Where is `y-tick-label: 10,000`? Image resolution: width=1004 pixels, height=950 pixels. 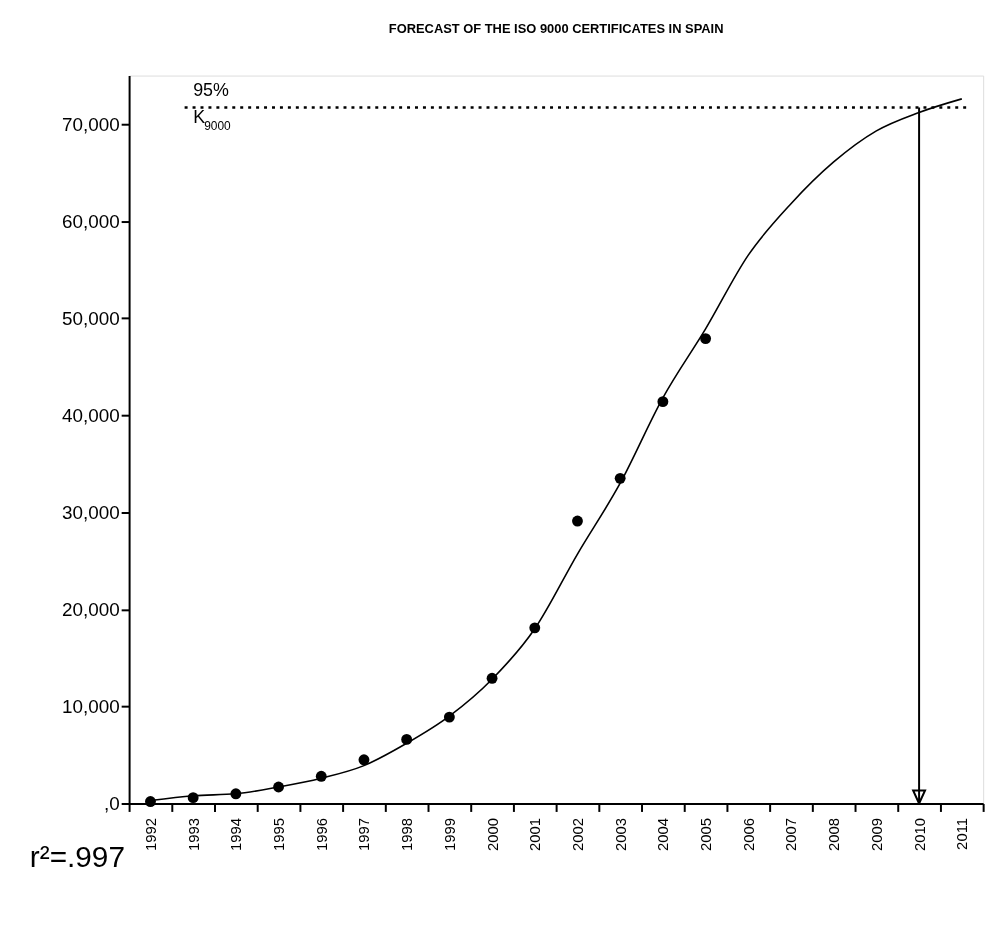
y-tick-label: 10,000 is located at coordinates (90, 706).